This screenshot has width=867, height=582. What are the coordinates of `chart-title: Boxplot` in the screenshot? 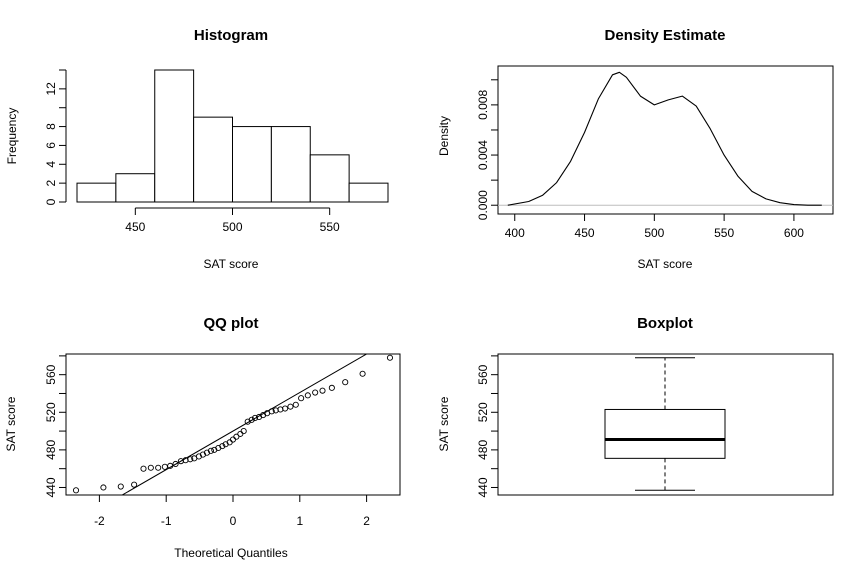 It's located at (665, 323).